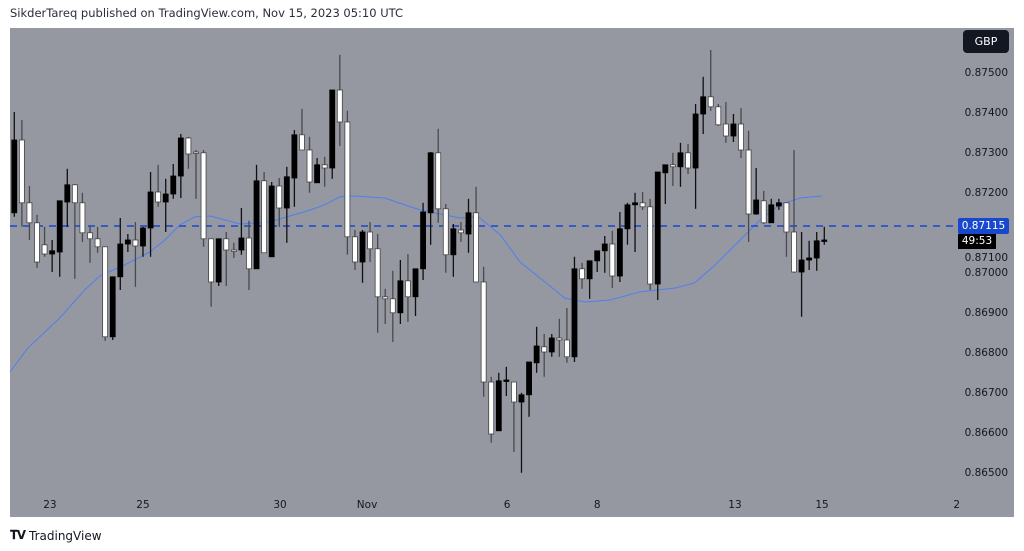  I want to click on tradingview-logo: 𝐓V TradingView, so click(56, 535).